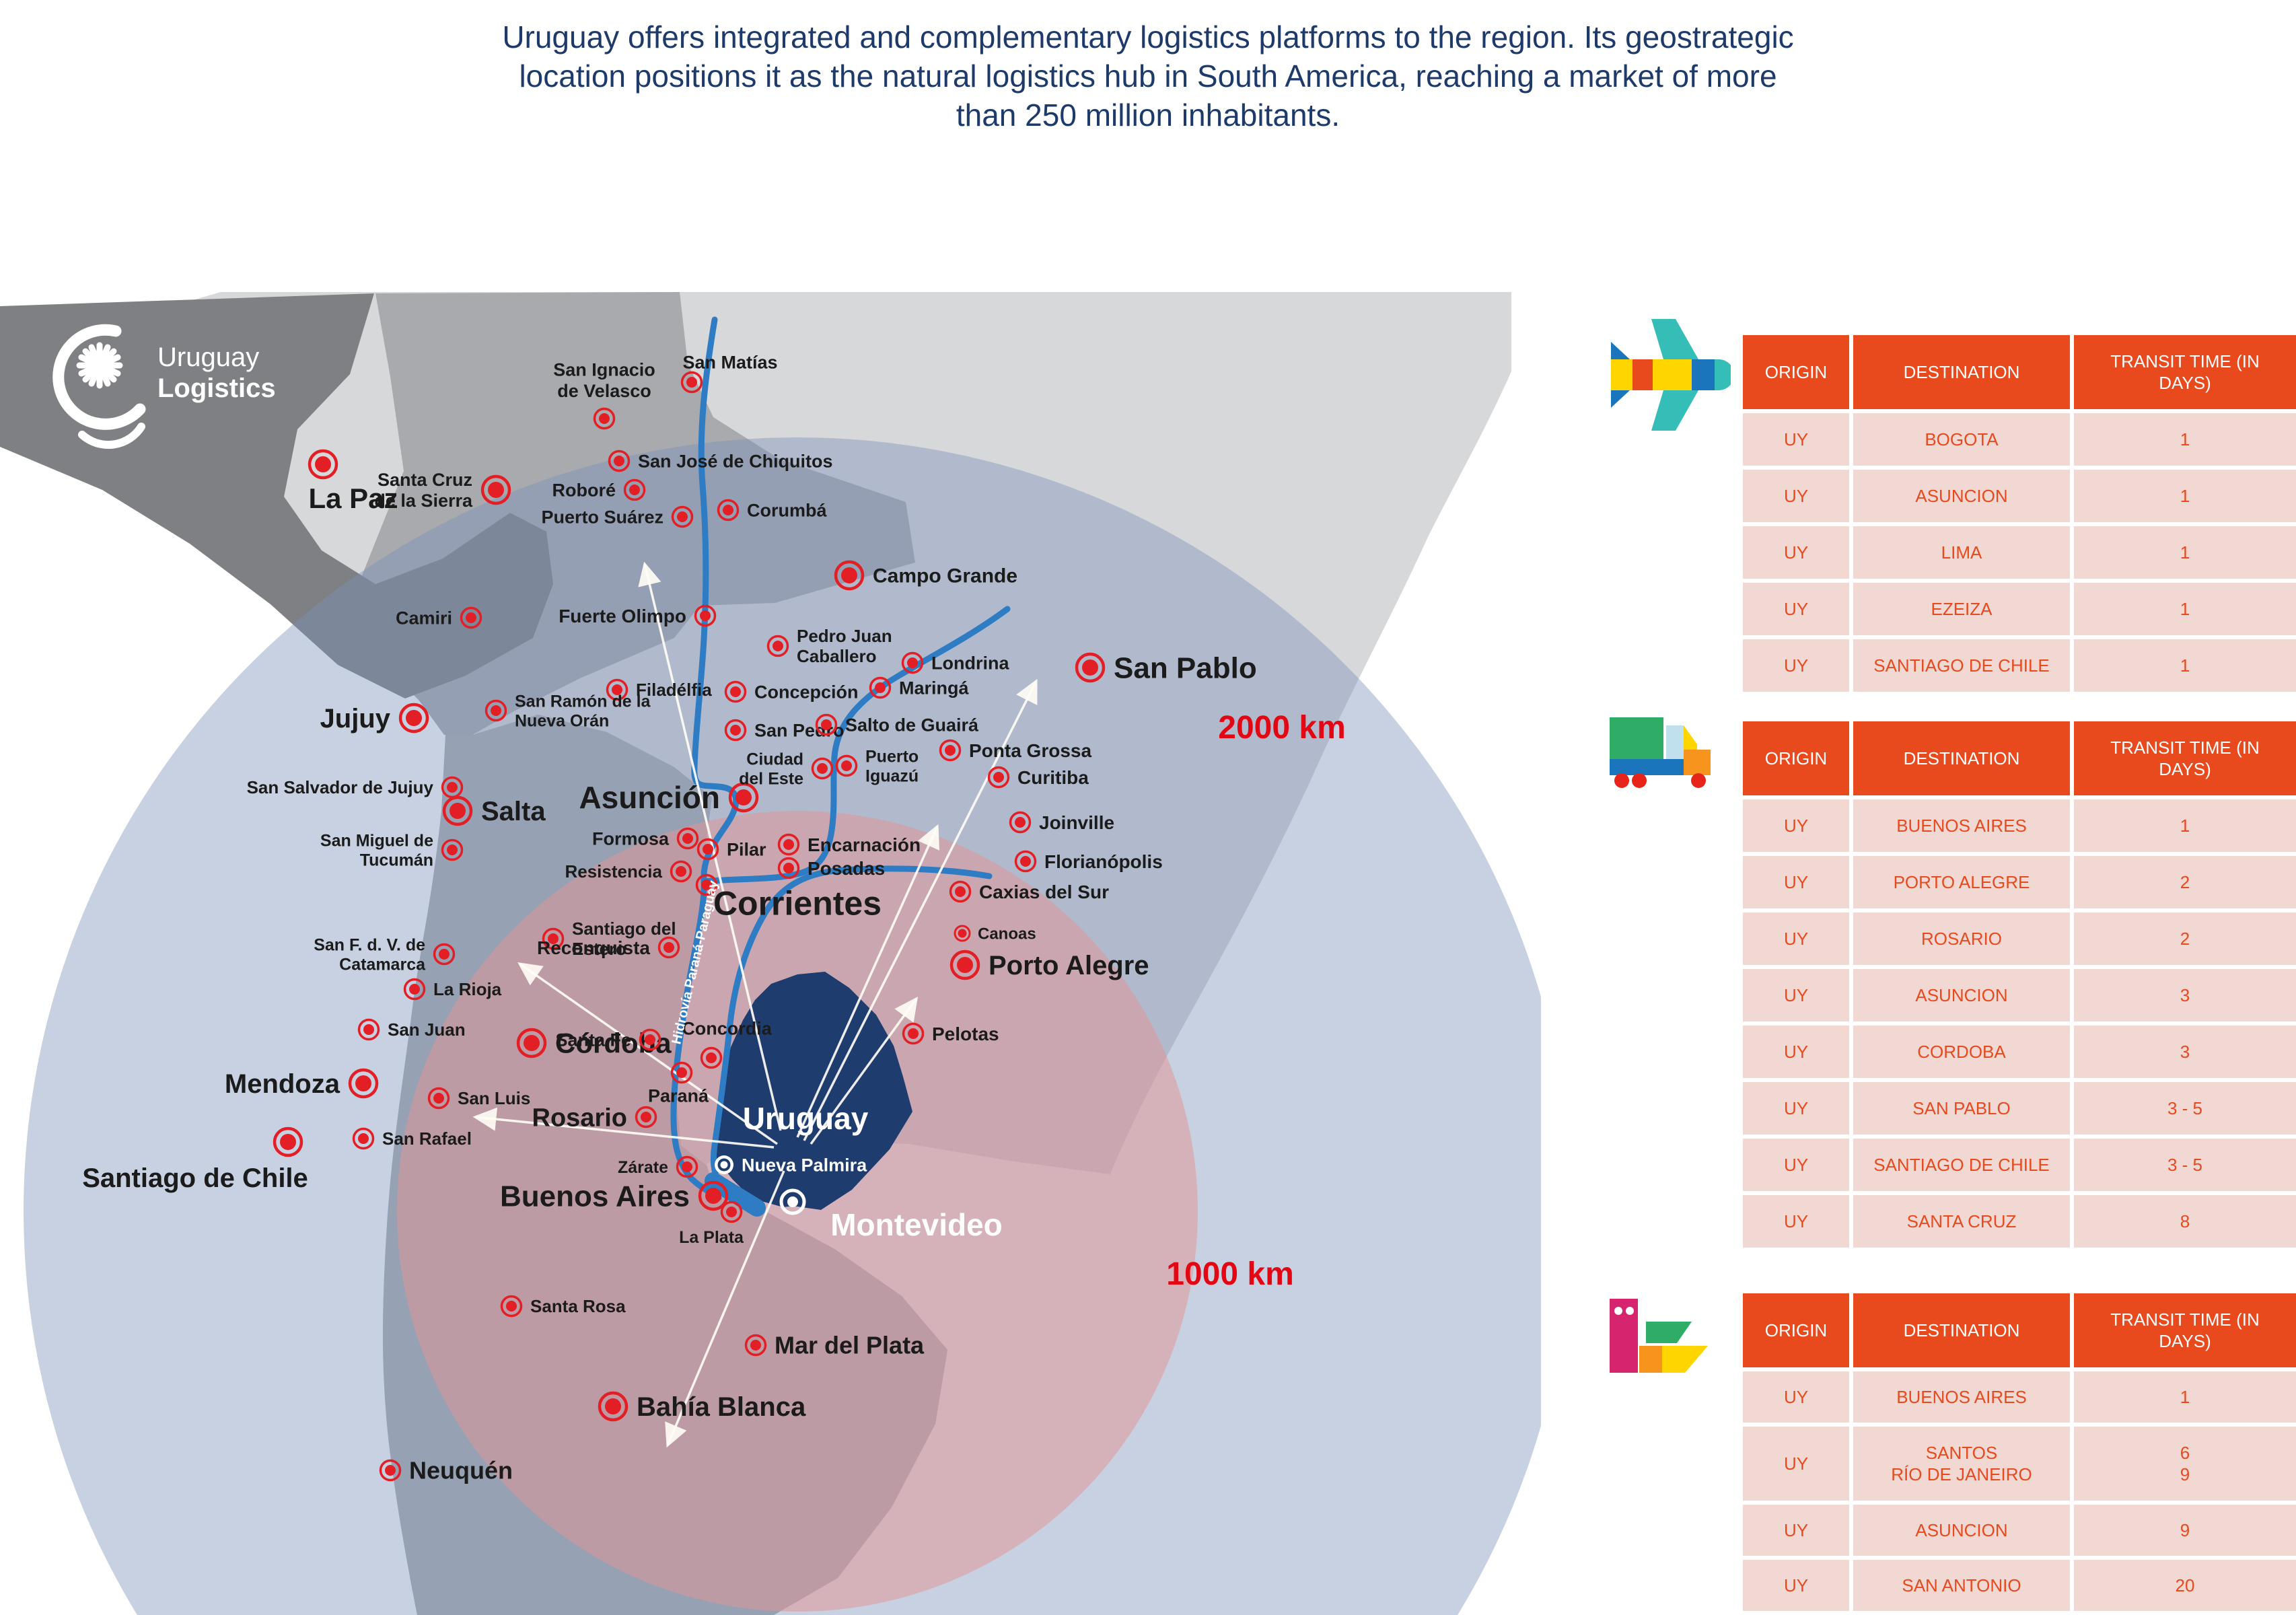 The width and height of the screenshot is (2296, 1615). I want to click on city-label: Caxias del Sur, so click(1044, 892).